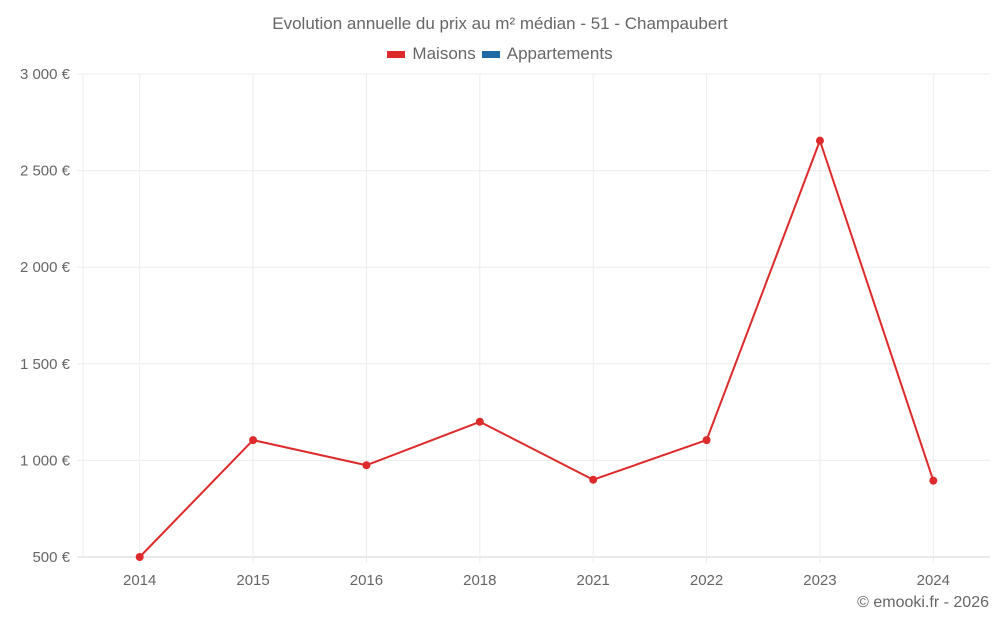  Describe the element at coordinates (479, 580) in the screenshot. I see `x-tick-label: 2018` at that location.